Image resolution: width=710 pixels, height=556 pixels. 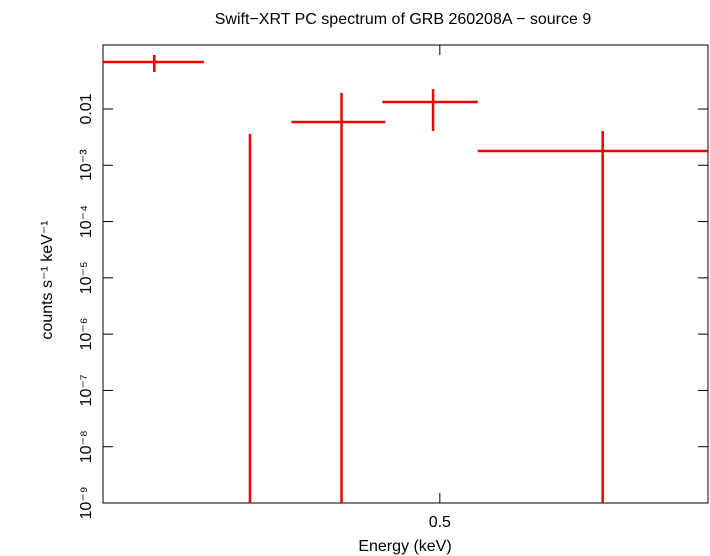 I want to click on y-tick-label: 10⁻⁷, so click(x=86, y=390).